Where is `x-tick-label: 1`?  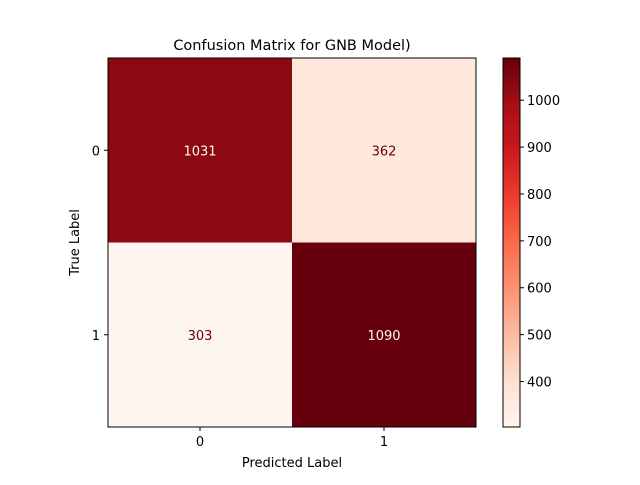 x-tick-label: 1 is located at coordinates (384, 442).